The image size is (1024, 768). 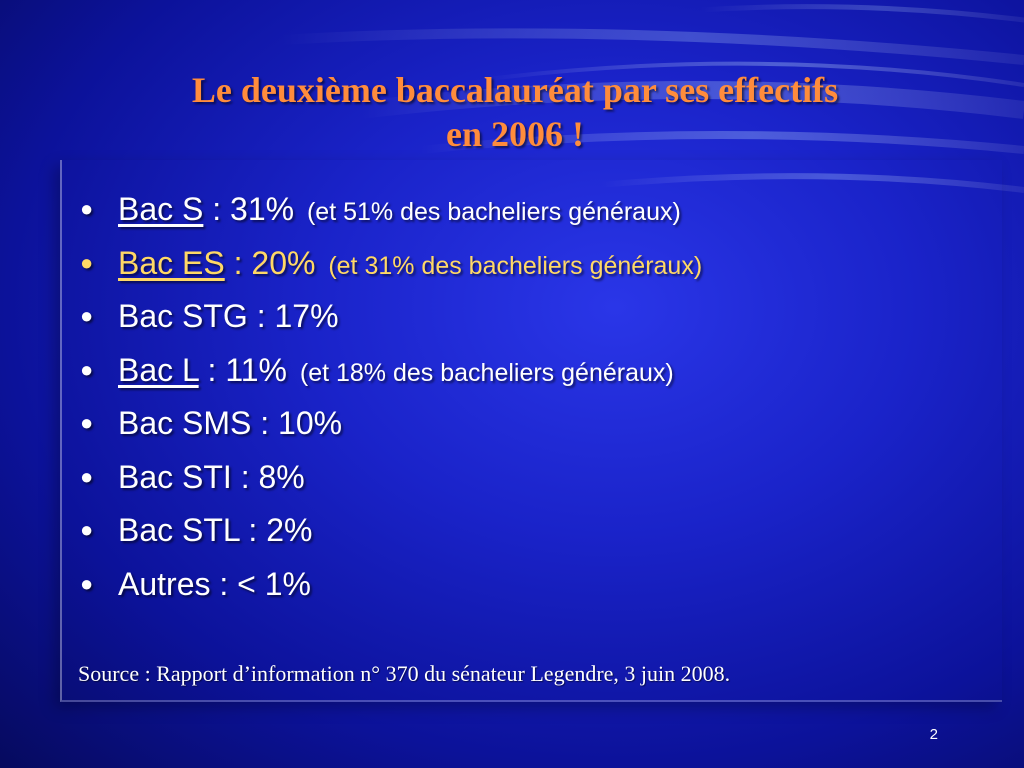 I want to click on item-name: Bac STL, so click(x=179, y=530).